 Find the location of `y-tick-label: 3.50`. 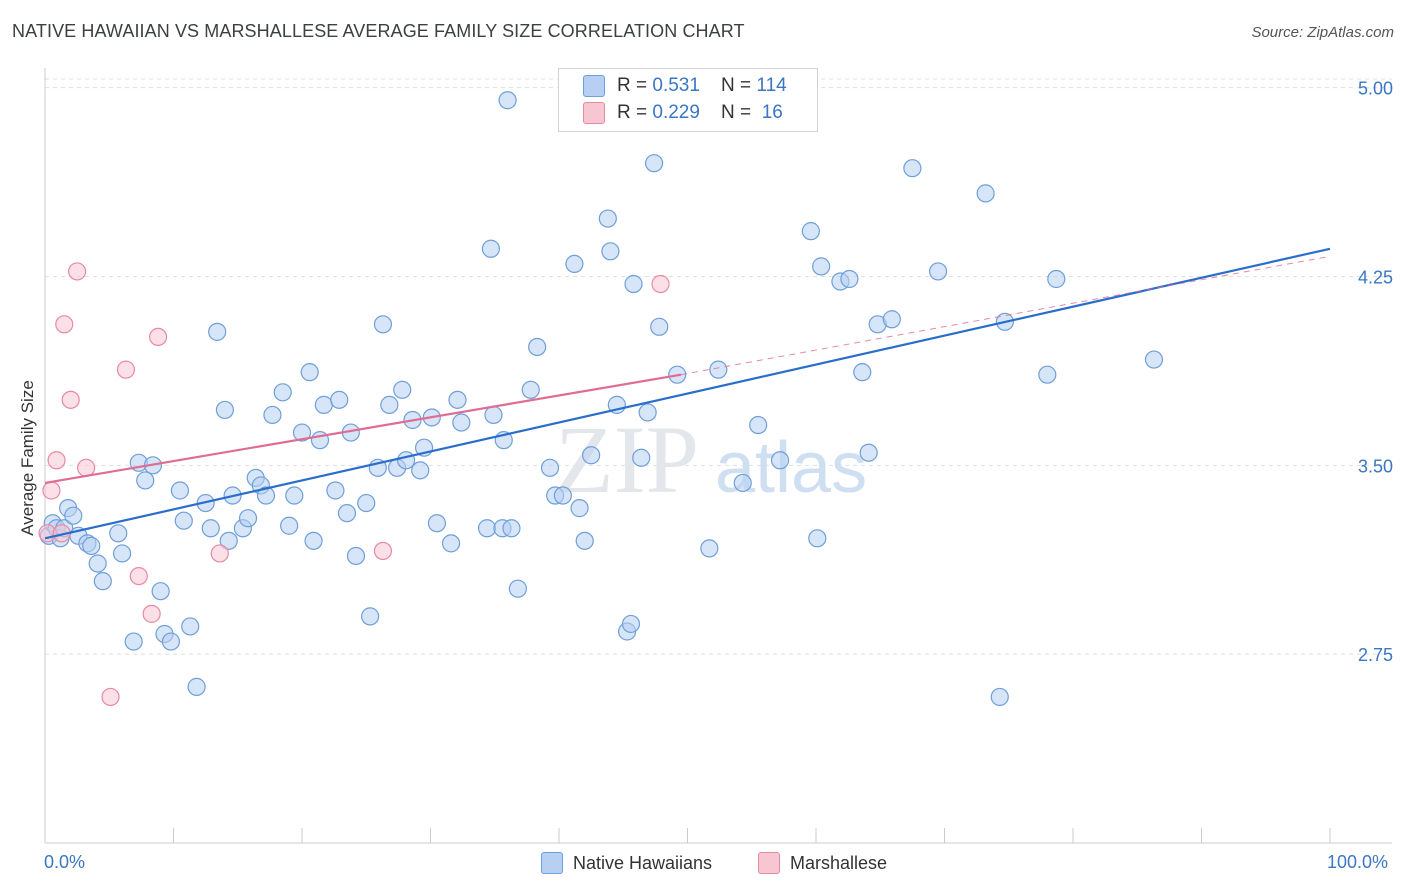

y-tick-label: 3.50 is located at coordinates (1375, 466).